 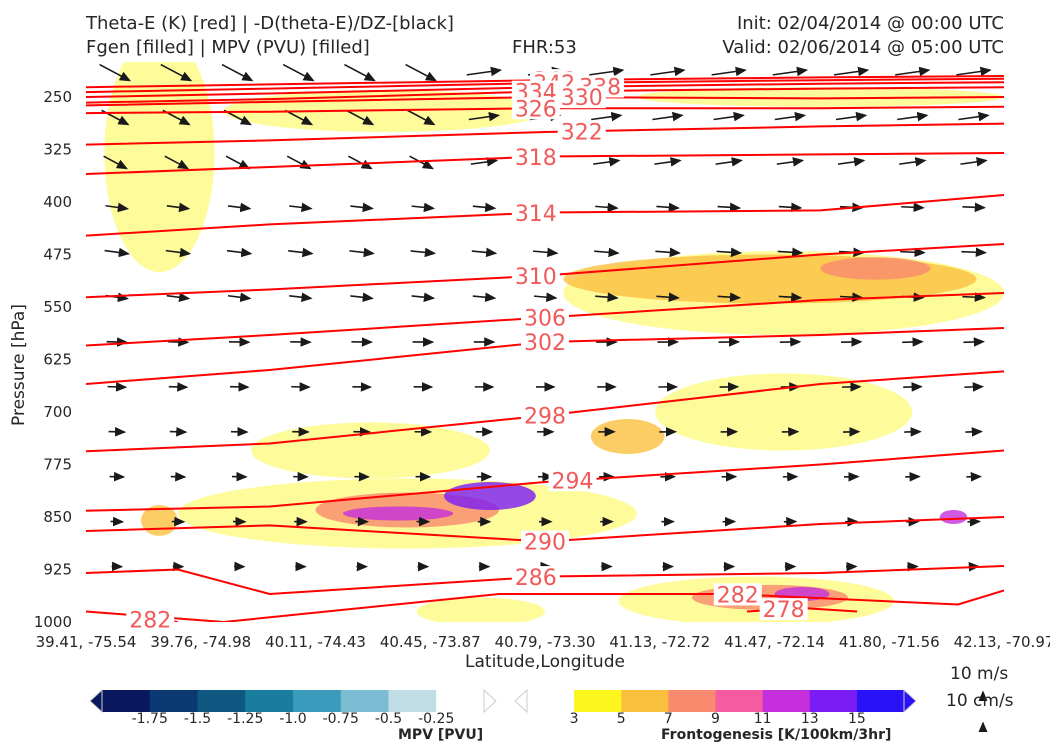 What do you see at coordinates (536, 158) in the screenshot?
I see `theta-e-label-318: 318` at bounding box center [536, 158].